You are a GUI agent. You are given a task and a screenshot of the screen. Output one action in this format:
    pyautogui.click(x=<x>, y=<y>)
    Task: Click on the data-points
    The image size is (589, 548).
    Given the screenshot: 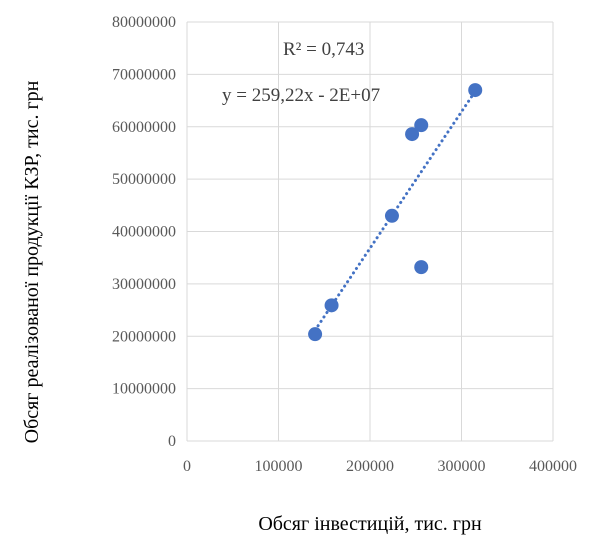 What is the action you would take?
    pyautogui.click(x=395, y=212)
    